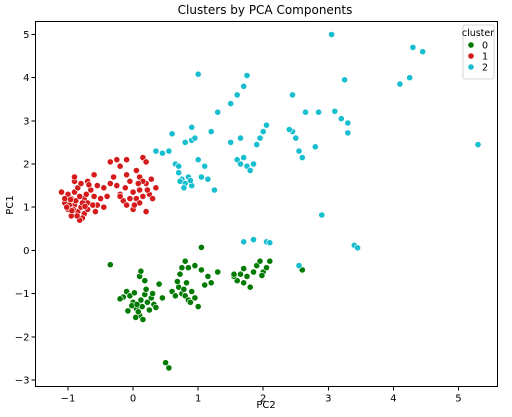 This screenshot has height=417, width=512. I want to click on y-tick-label: 2, so click(26, 165).